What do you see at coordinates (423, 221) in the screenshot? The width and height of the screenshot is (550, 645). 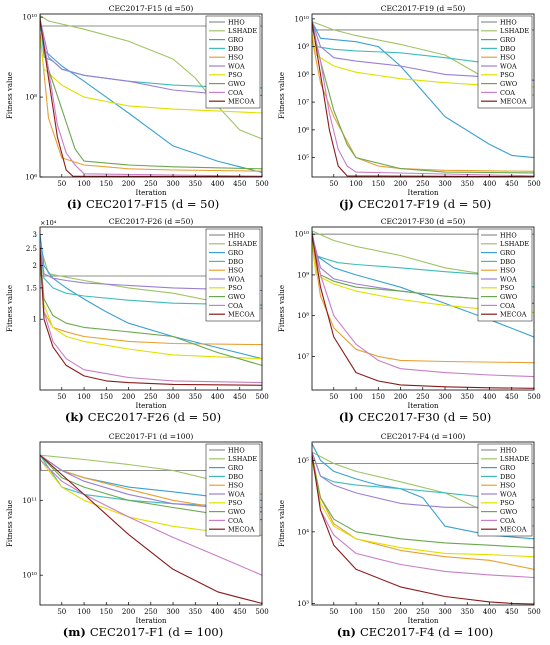 I see `chart-title: CEC2017-F30 (d =50)` at bounding box center [423, 221].